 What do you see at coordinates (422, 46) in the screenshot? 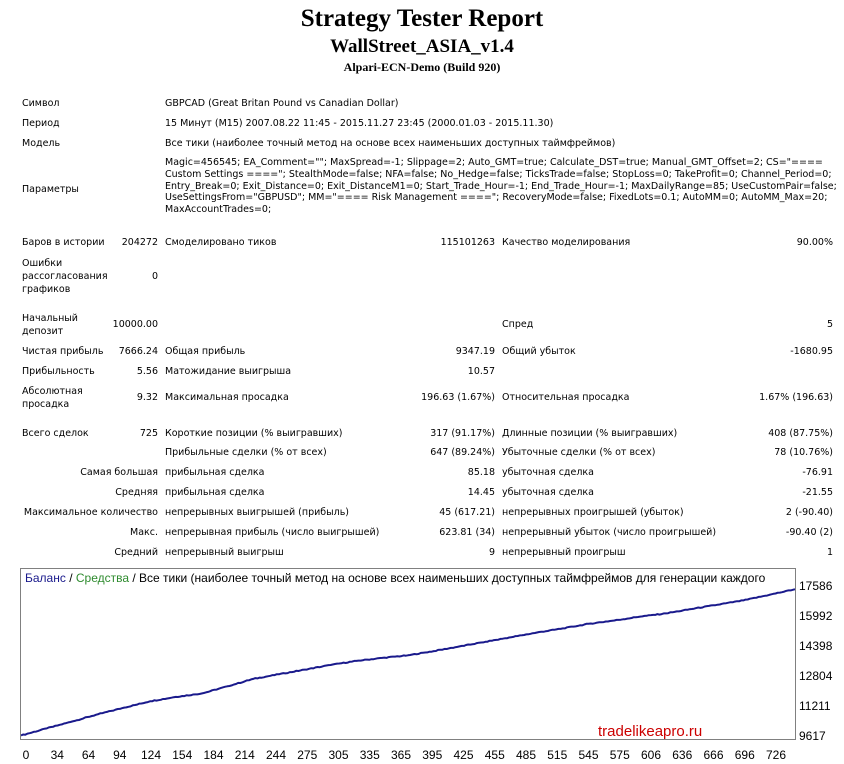
I see `expert-name: WallStreet_ASIA_v1.4` at bounding box center [422, 46].